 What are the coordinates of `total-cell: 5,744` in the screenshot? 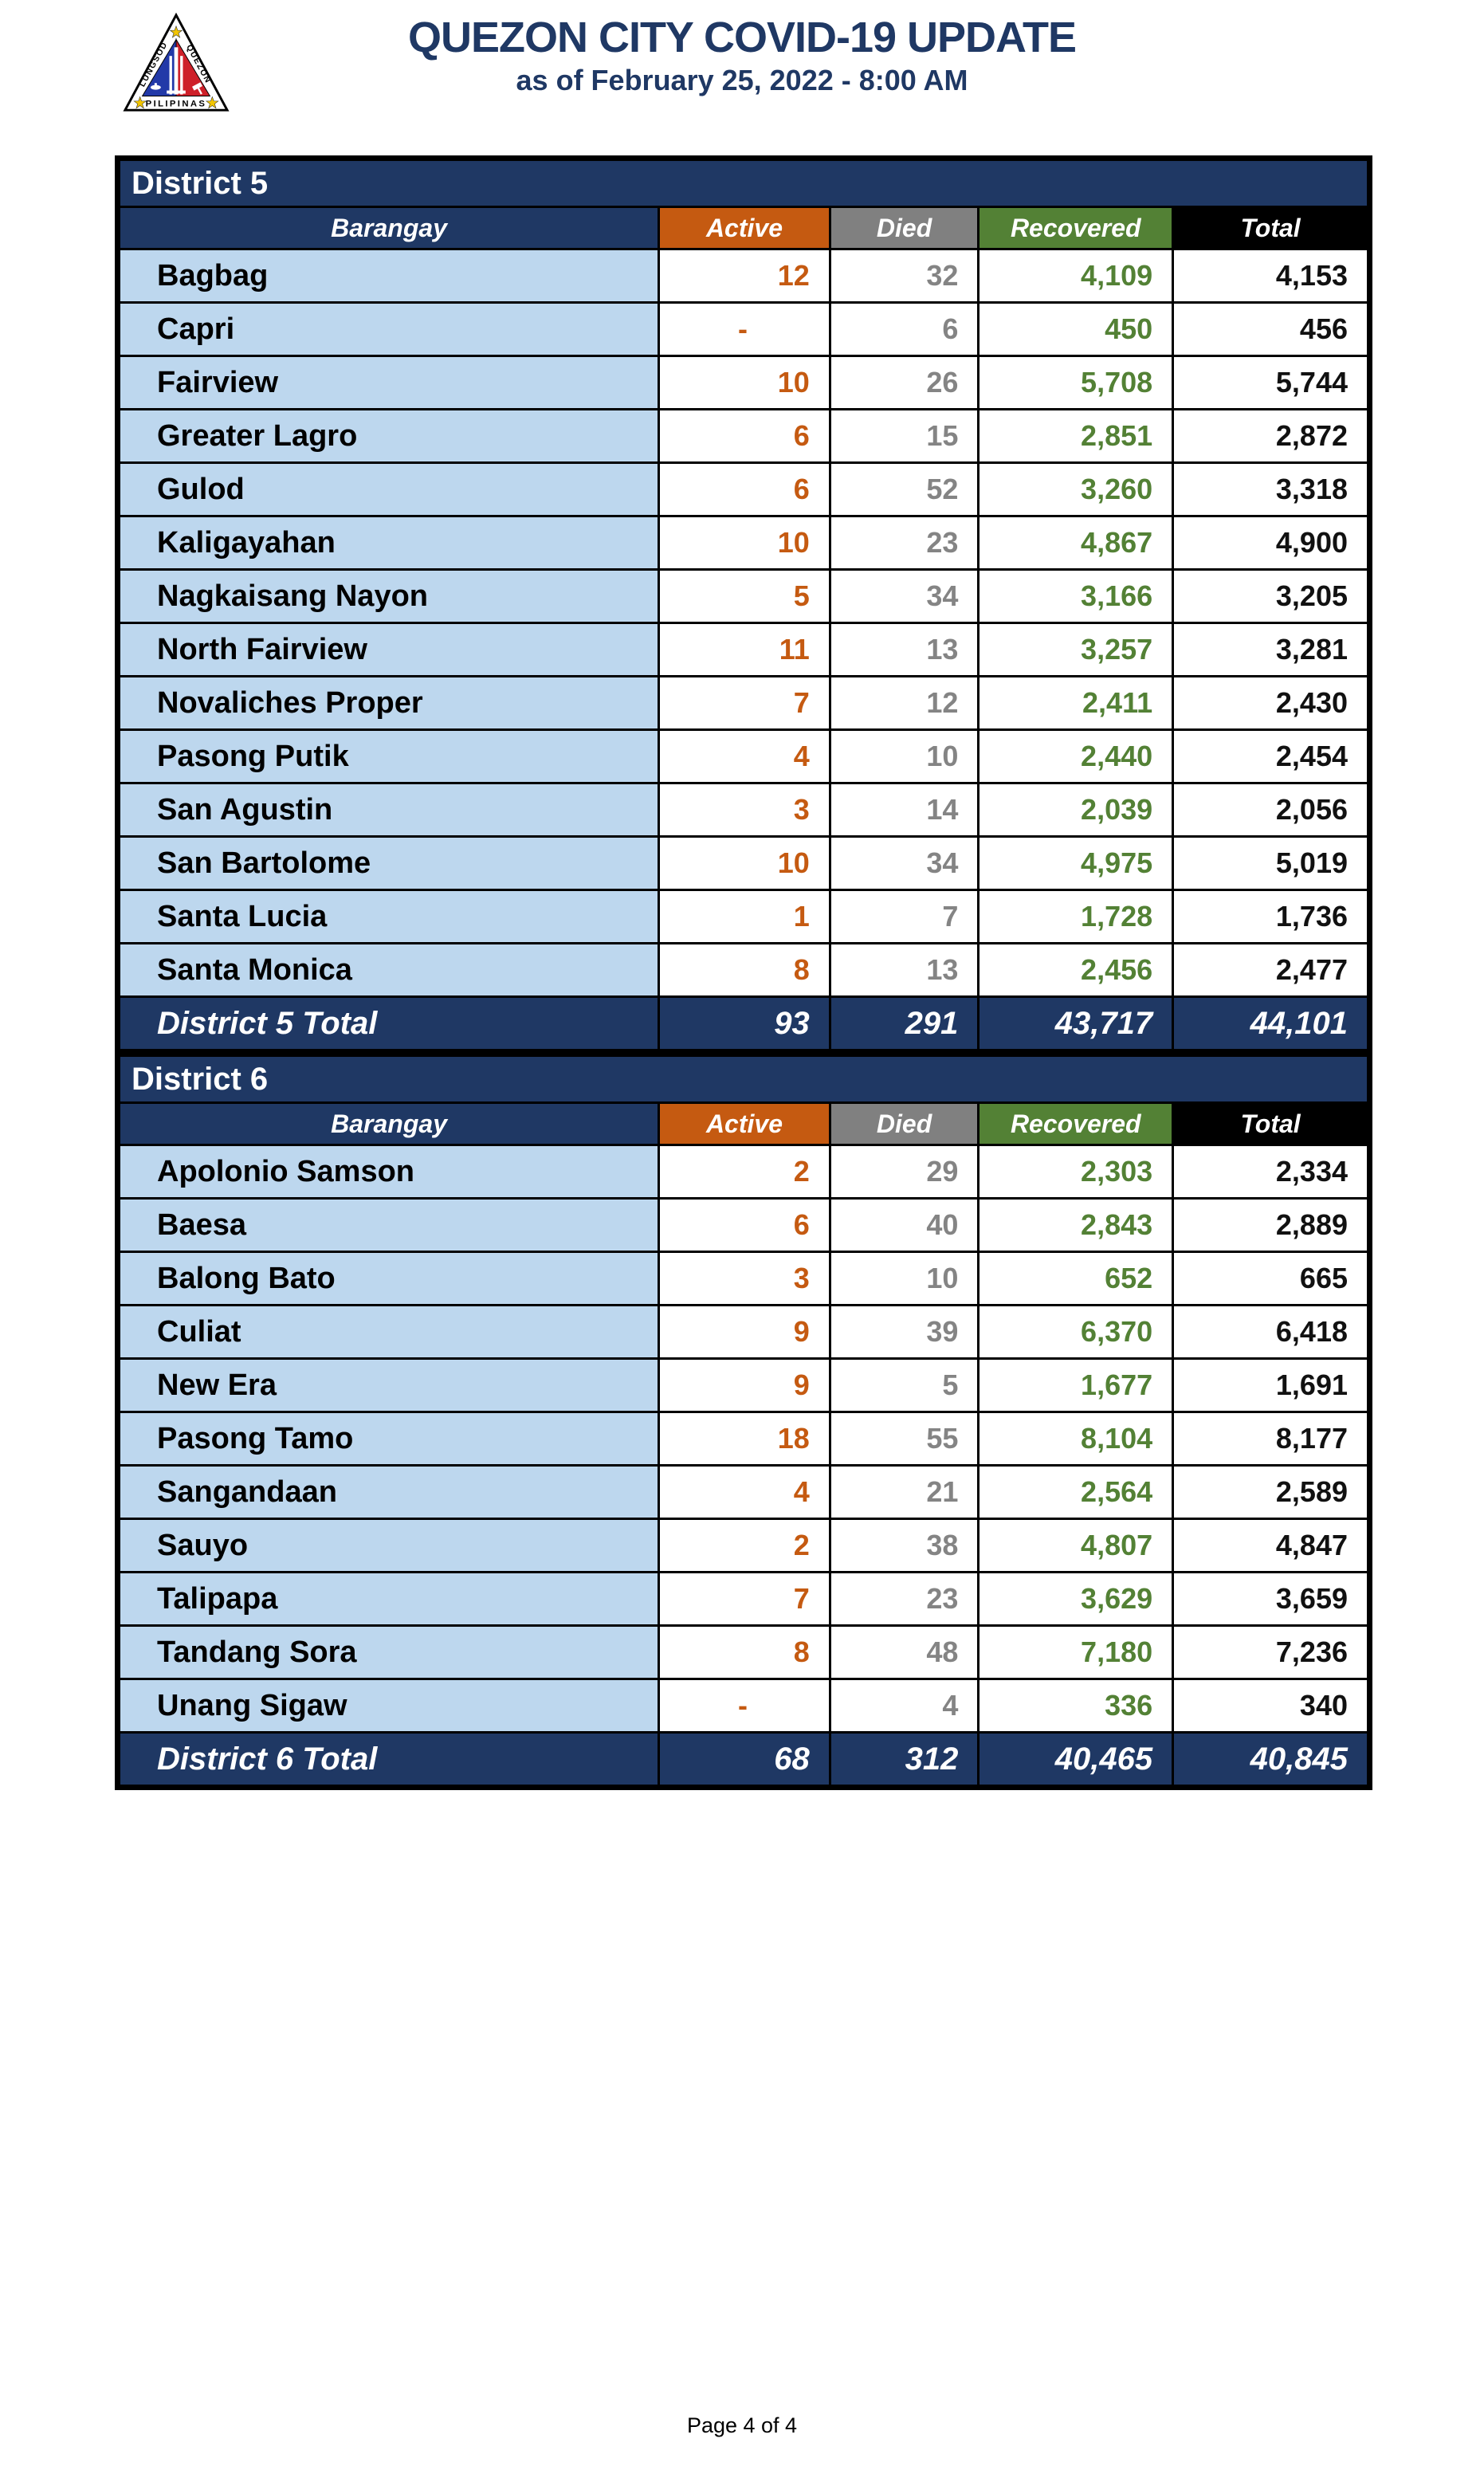 It's located at (1270, 382).